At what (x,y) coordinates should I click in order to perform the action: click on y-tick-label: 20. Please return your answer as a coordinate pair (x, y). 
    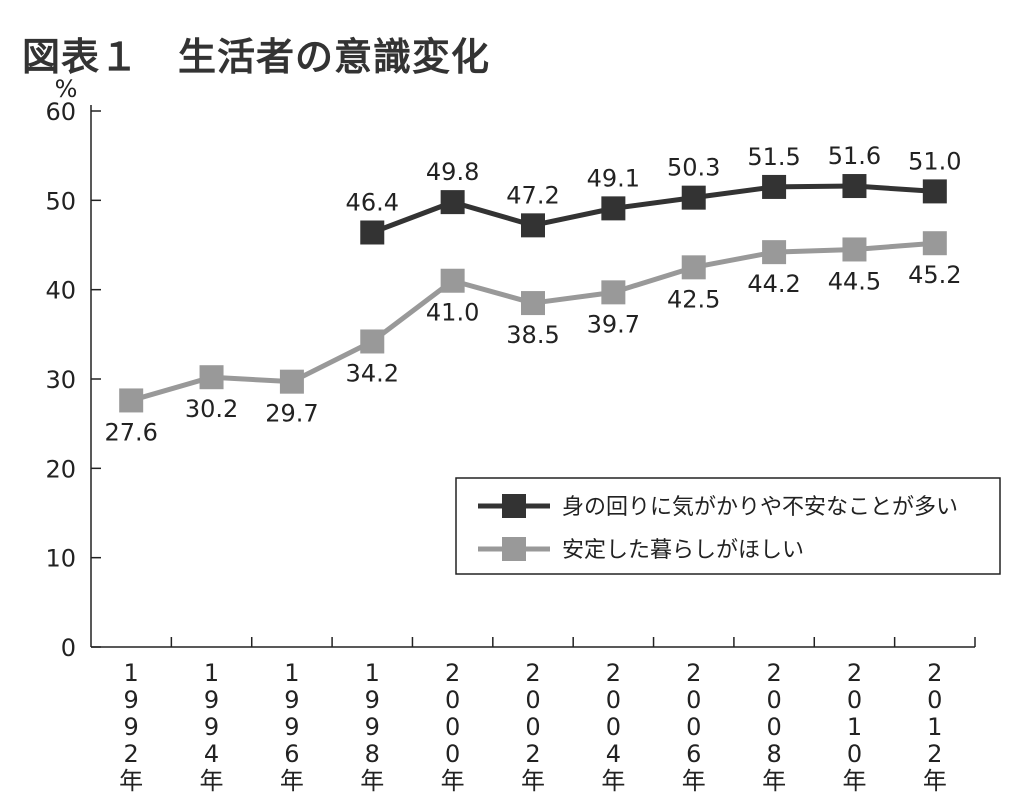
    Looking at the image, I should click on (60, 469).